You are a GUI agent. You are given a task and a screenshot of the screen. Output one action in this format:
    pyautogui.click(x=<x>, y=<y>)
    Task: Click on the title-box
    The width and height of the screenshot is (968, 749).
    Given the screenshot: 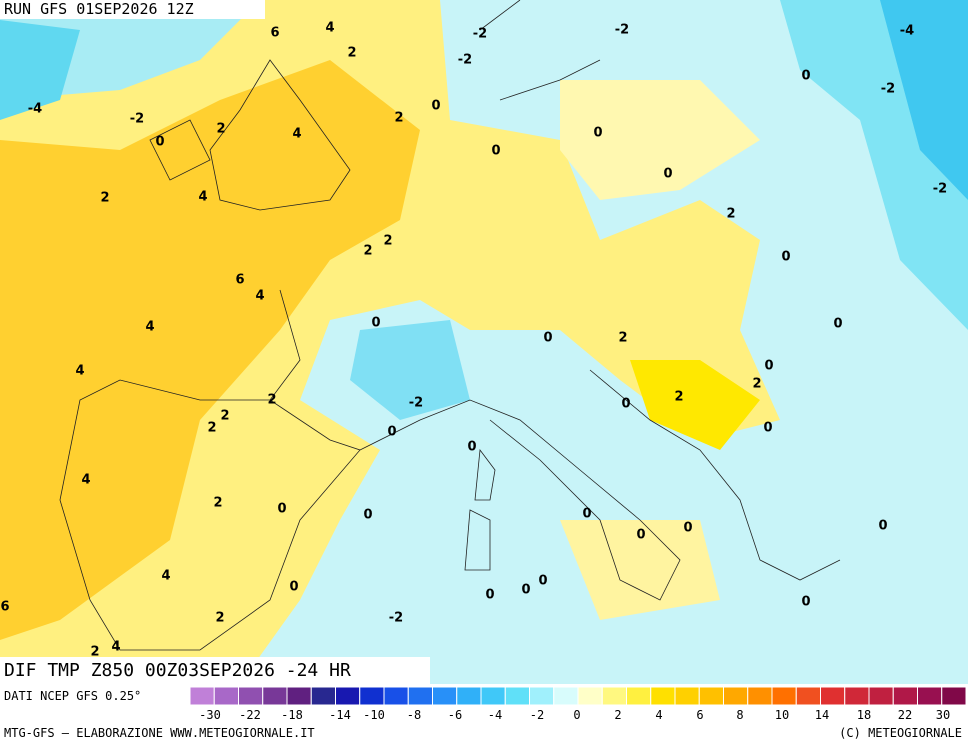 What is the action you would take?
    pyautogui.click(x=215, y=670)
    